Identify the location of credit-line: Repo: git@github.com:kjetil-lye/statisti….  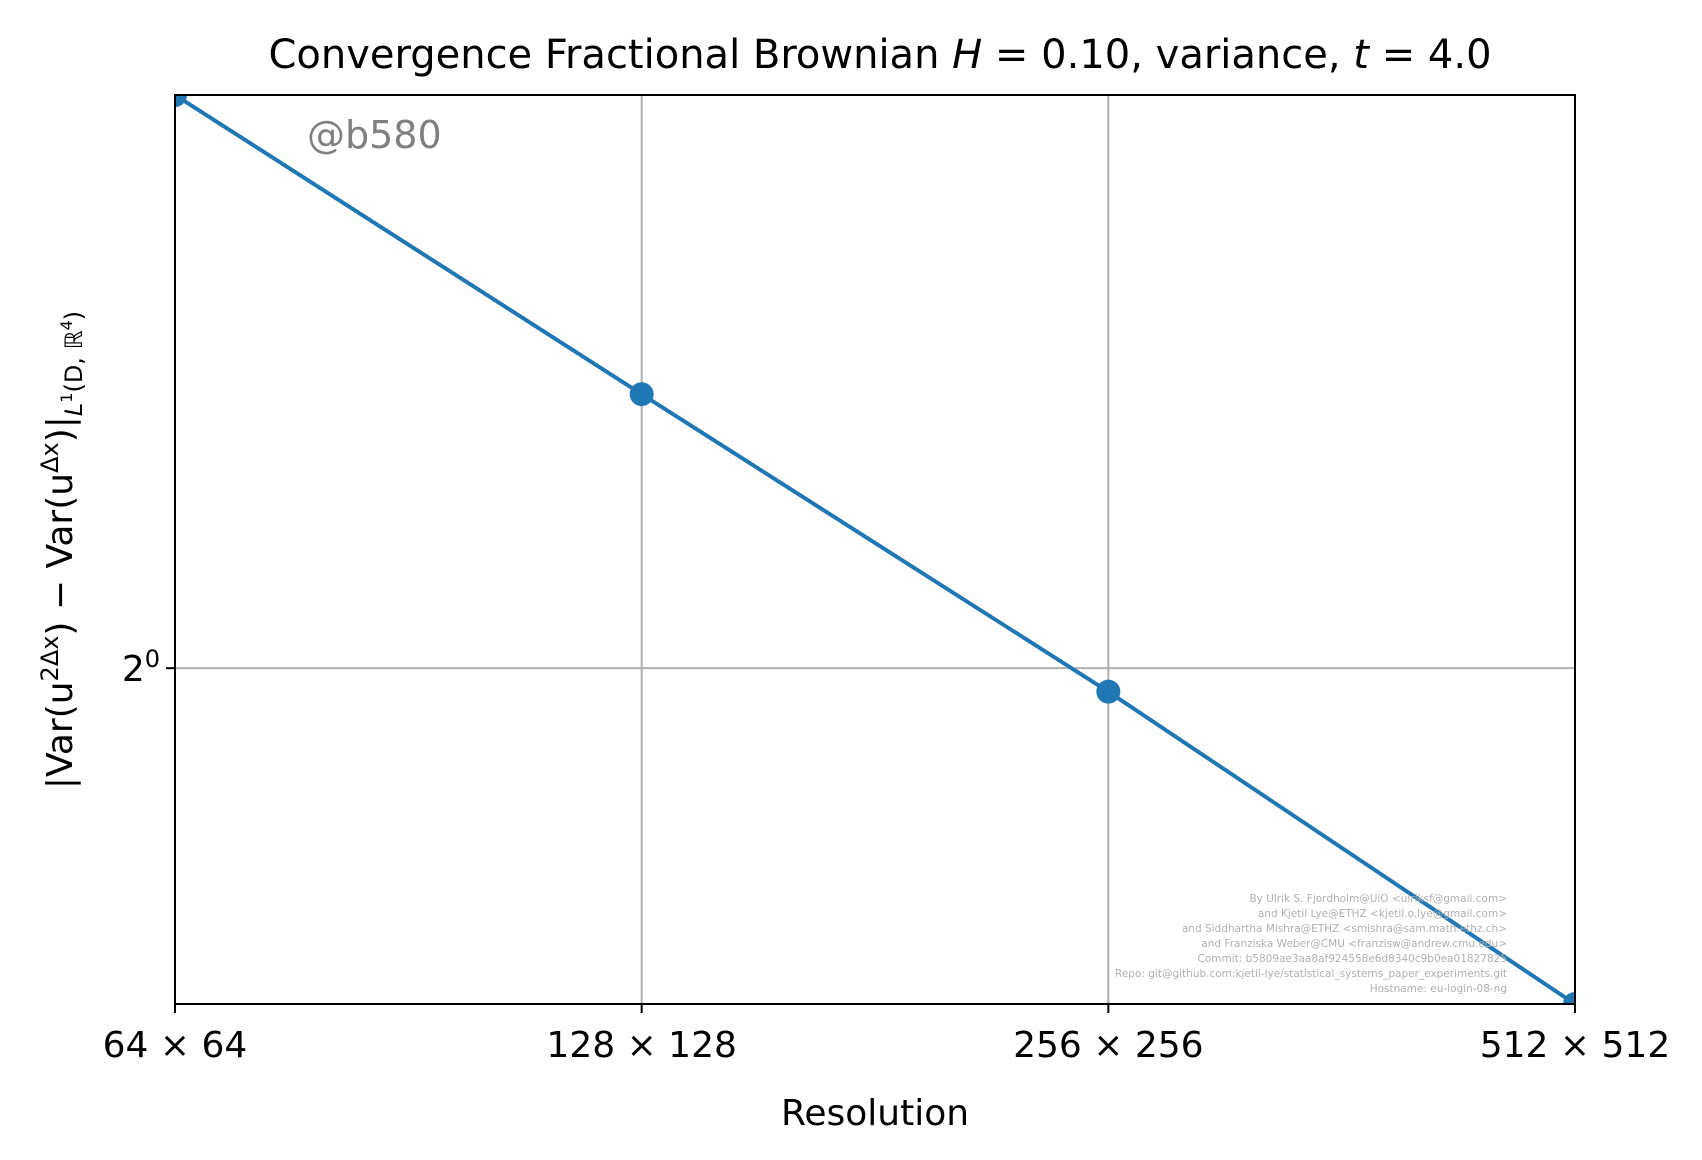
(1311, 974).